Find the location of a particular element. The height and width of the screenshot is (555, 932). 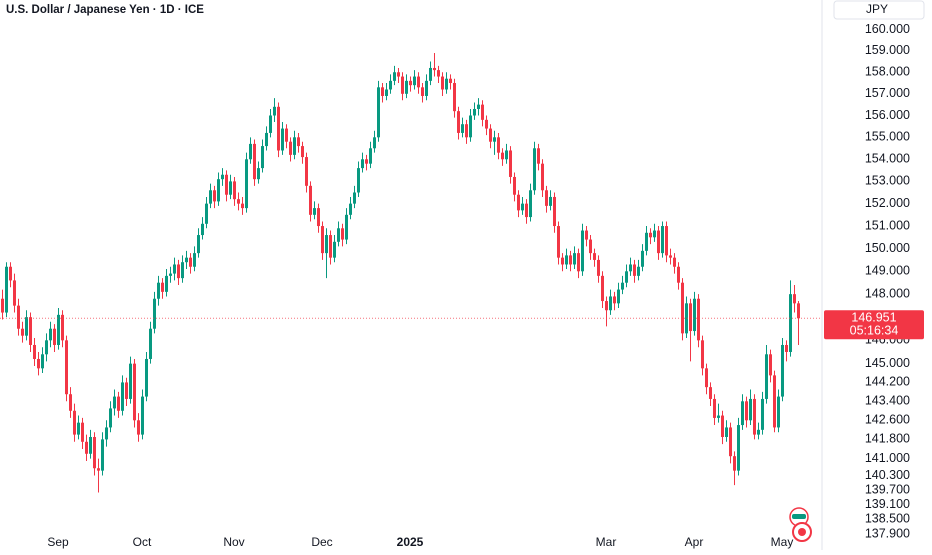

x-tick-label: Sep is located at coordinates (58, 542).